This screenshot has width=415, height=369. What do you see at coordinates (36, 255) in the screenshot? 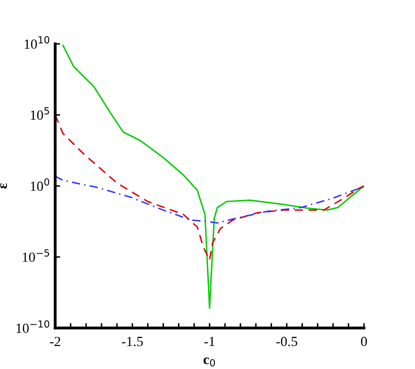
I see `y-tick-label: 10$^{−5}$` at bounding box center [36, 255].